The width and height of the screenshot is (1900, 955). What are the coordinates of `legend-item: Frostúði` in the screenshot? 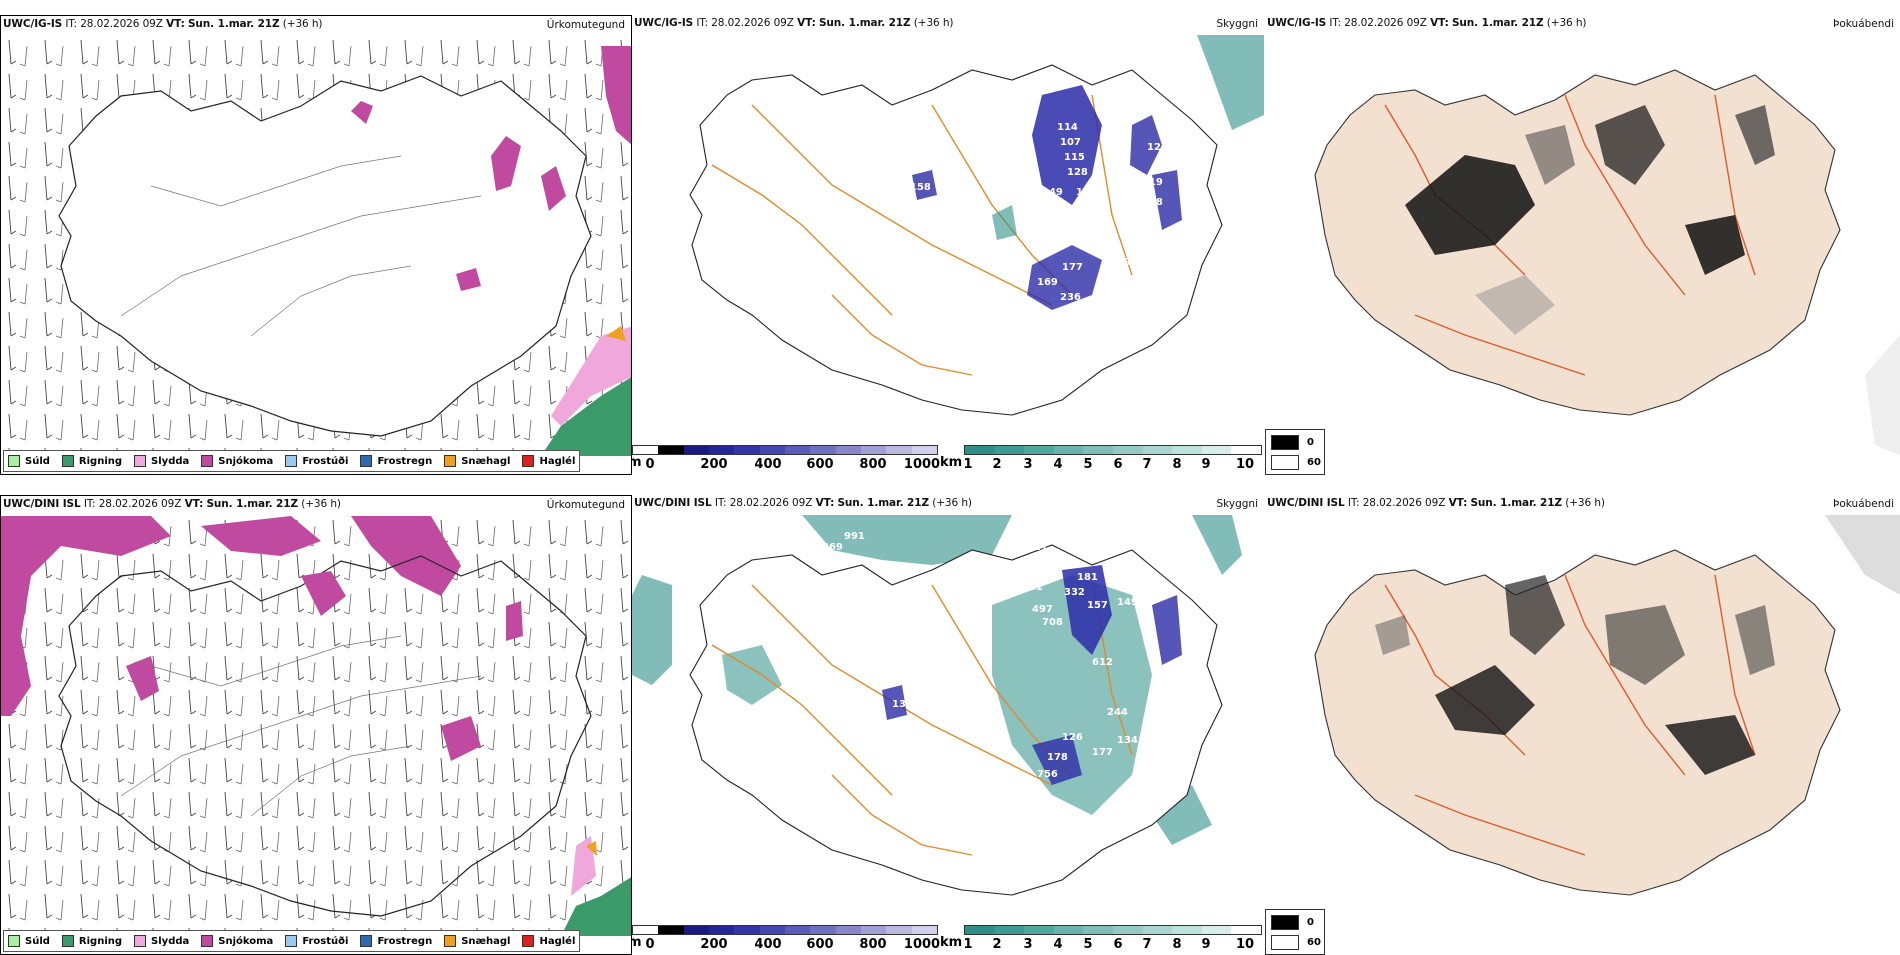 It's located at (316, 941).